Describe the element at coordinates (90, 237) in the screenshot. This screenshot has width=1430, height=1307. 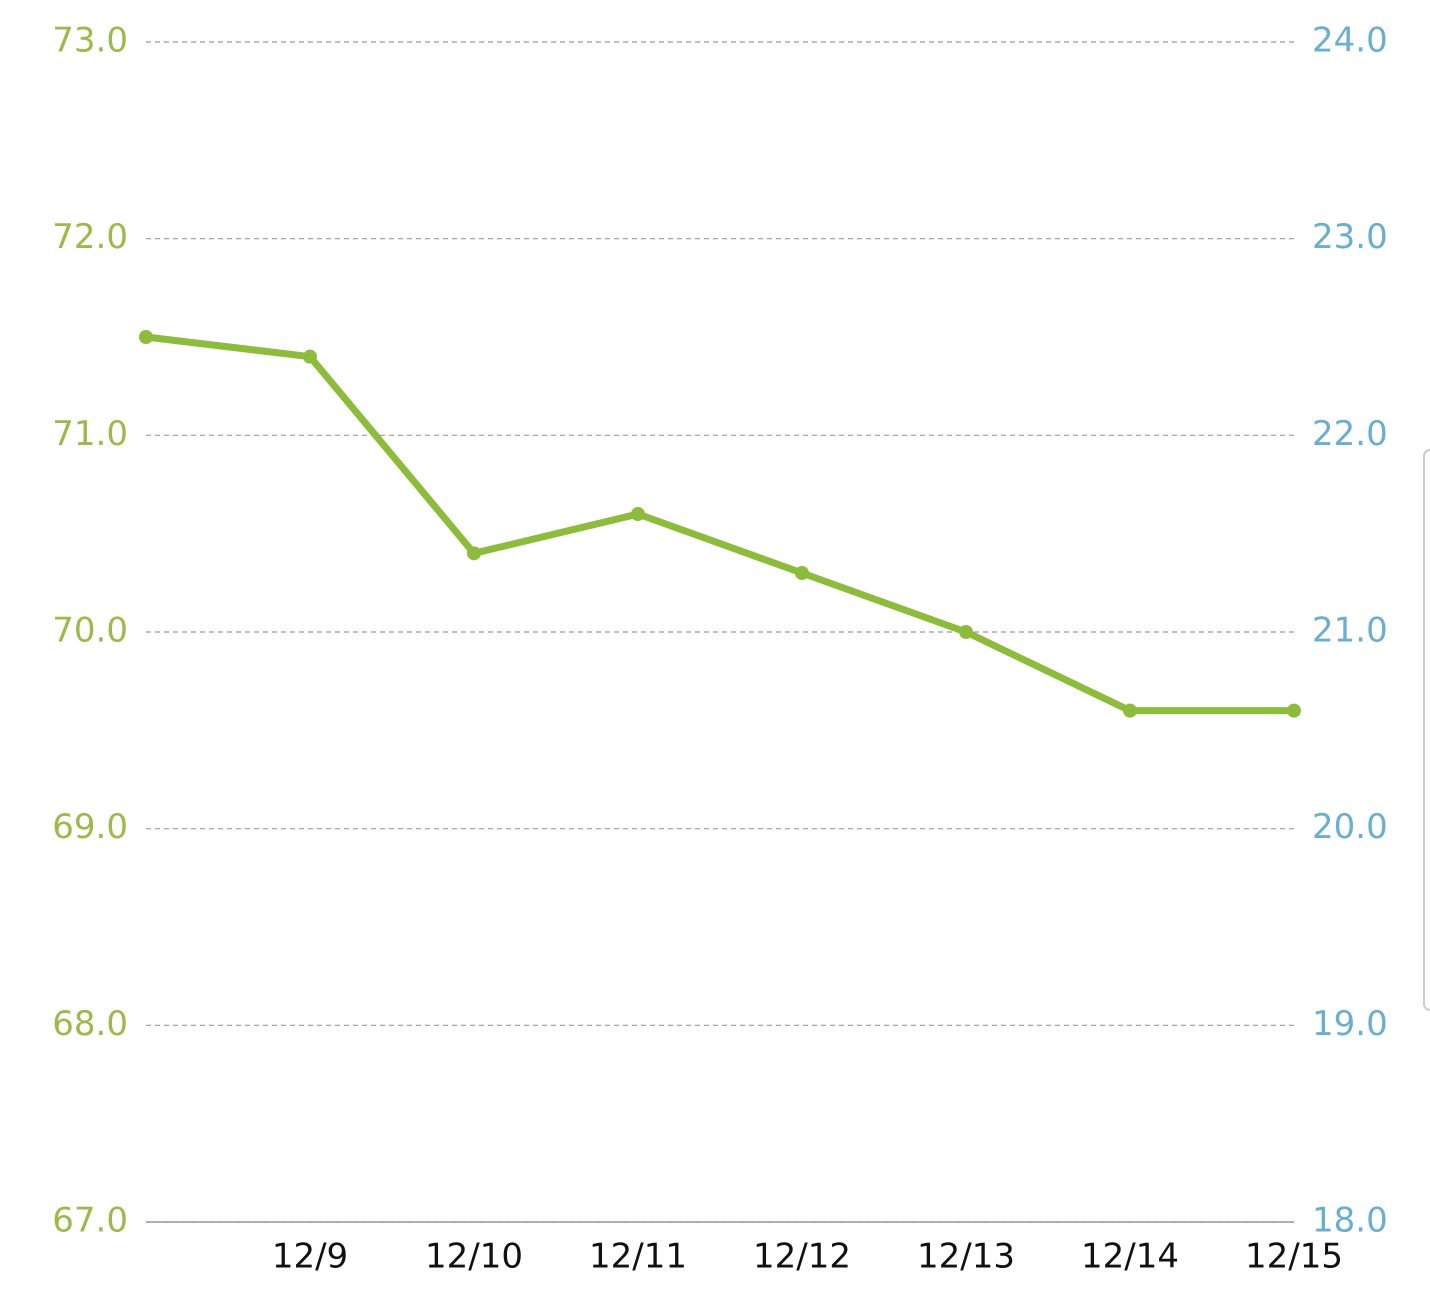
I see `y-tick-label: 72.0` at that location.